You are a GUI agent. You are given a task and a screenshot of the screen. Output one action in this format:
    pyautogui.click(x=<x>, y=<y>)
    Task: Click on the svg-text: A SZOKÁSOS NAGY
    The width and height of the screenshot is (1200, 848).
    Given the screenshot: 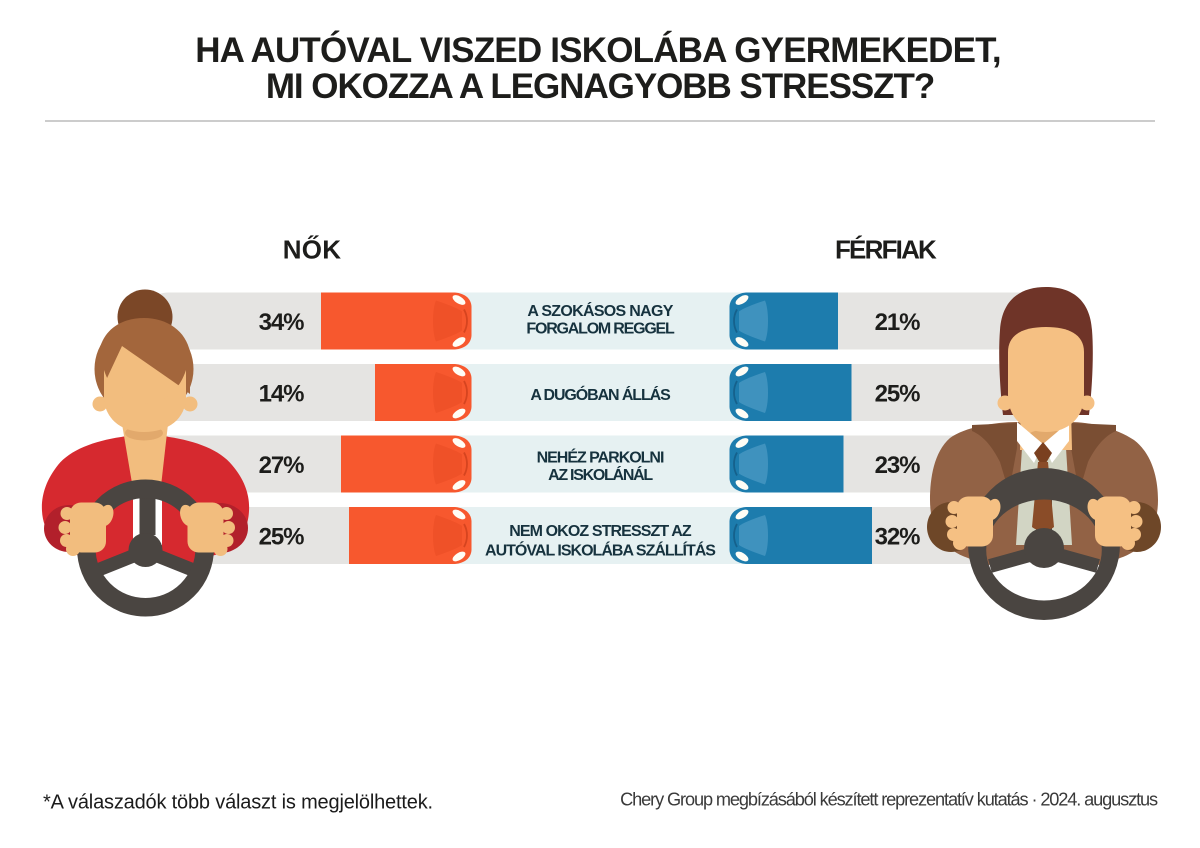 What is the action you would take?
    pyautogui.click(x=600, y=310)
    